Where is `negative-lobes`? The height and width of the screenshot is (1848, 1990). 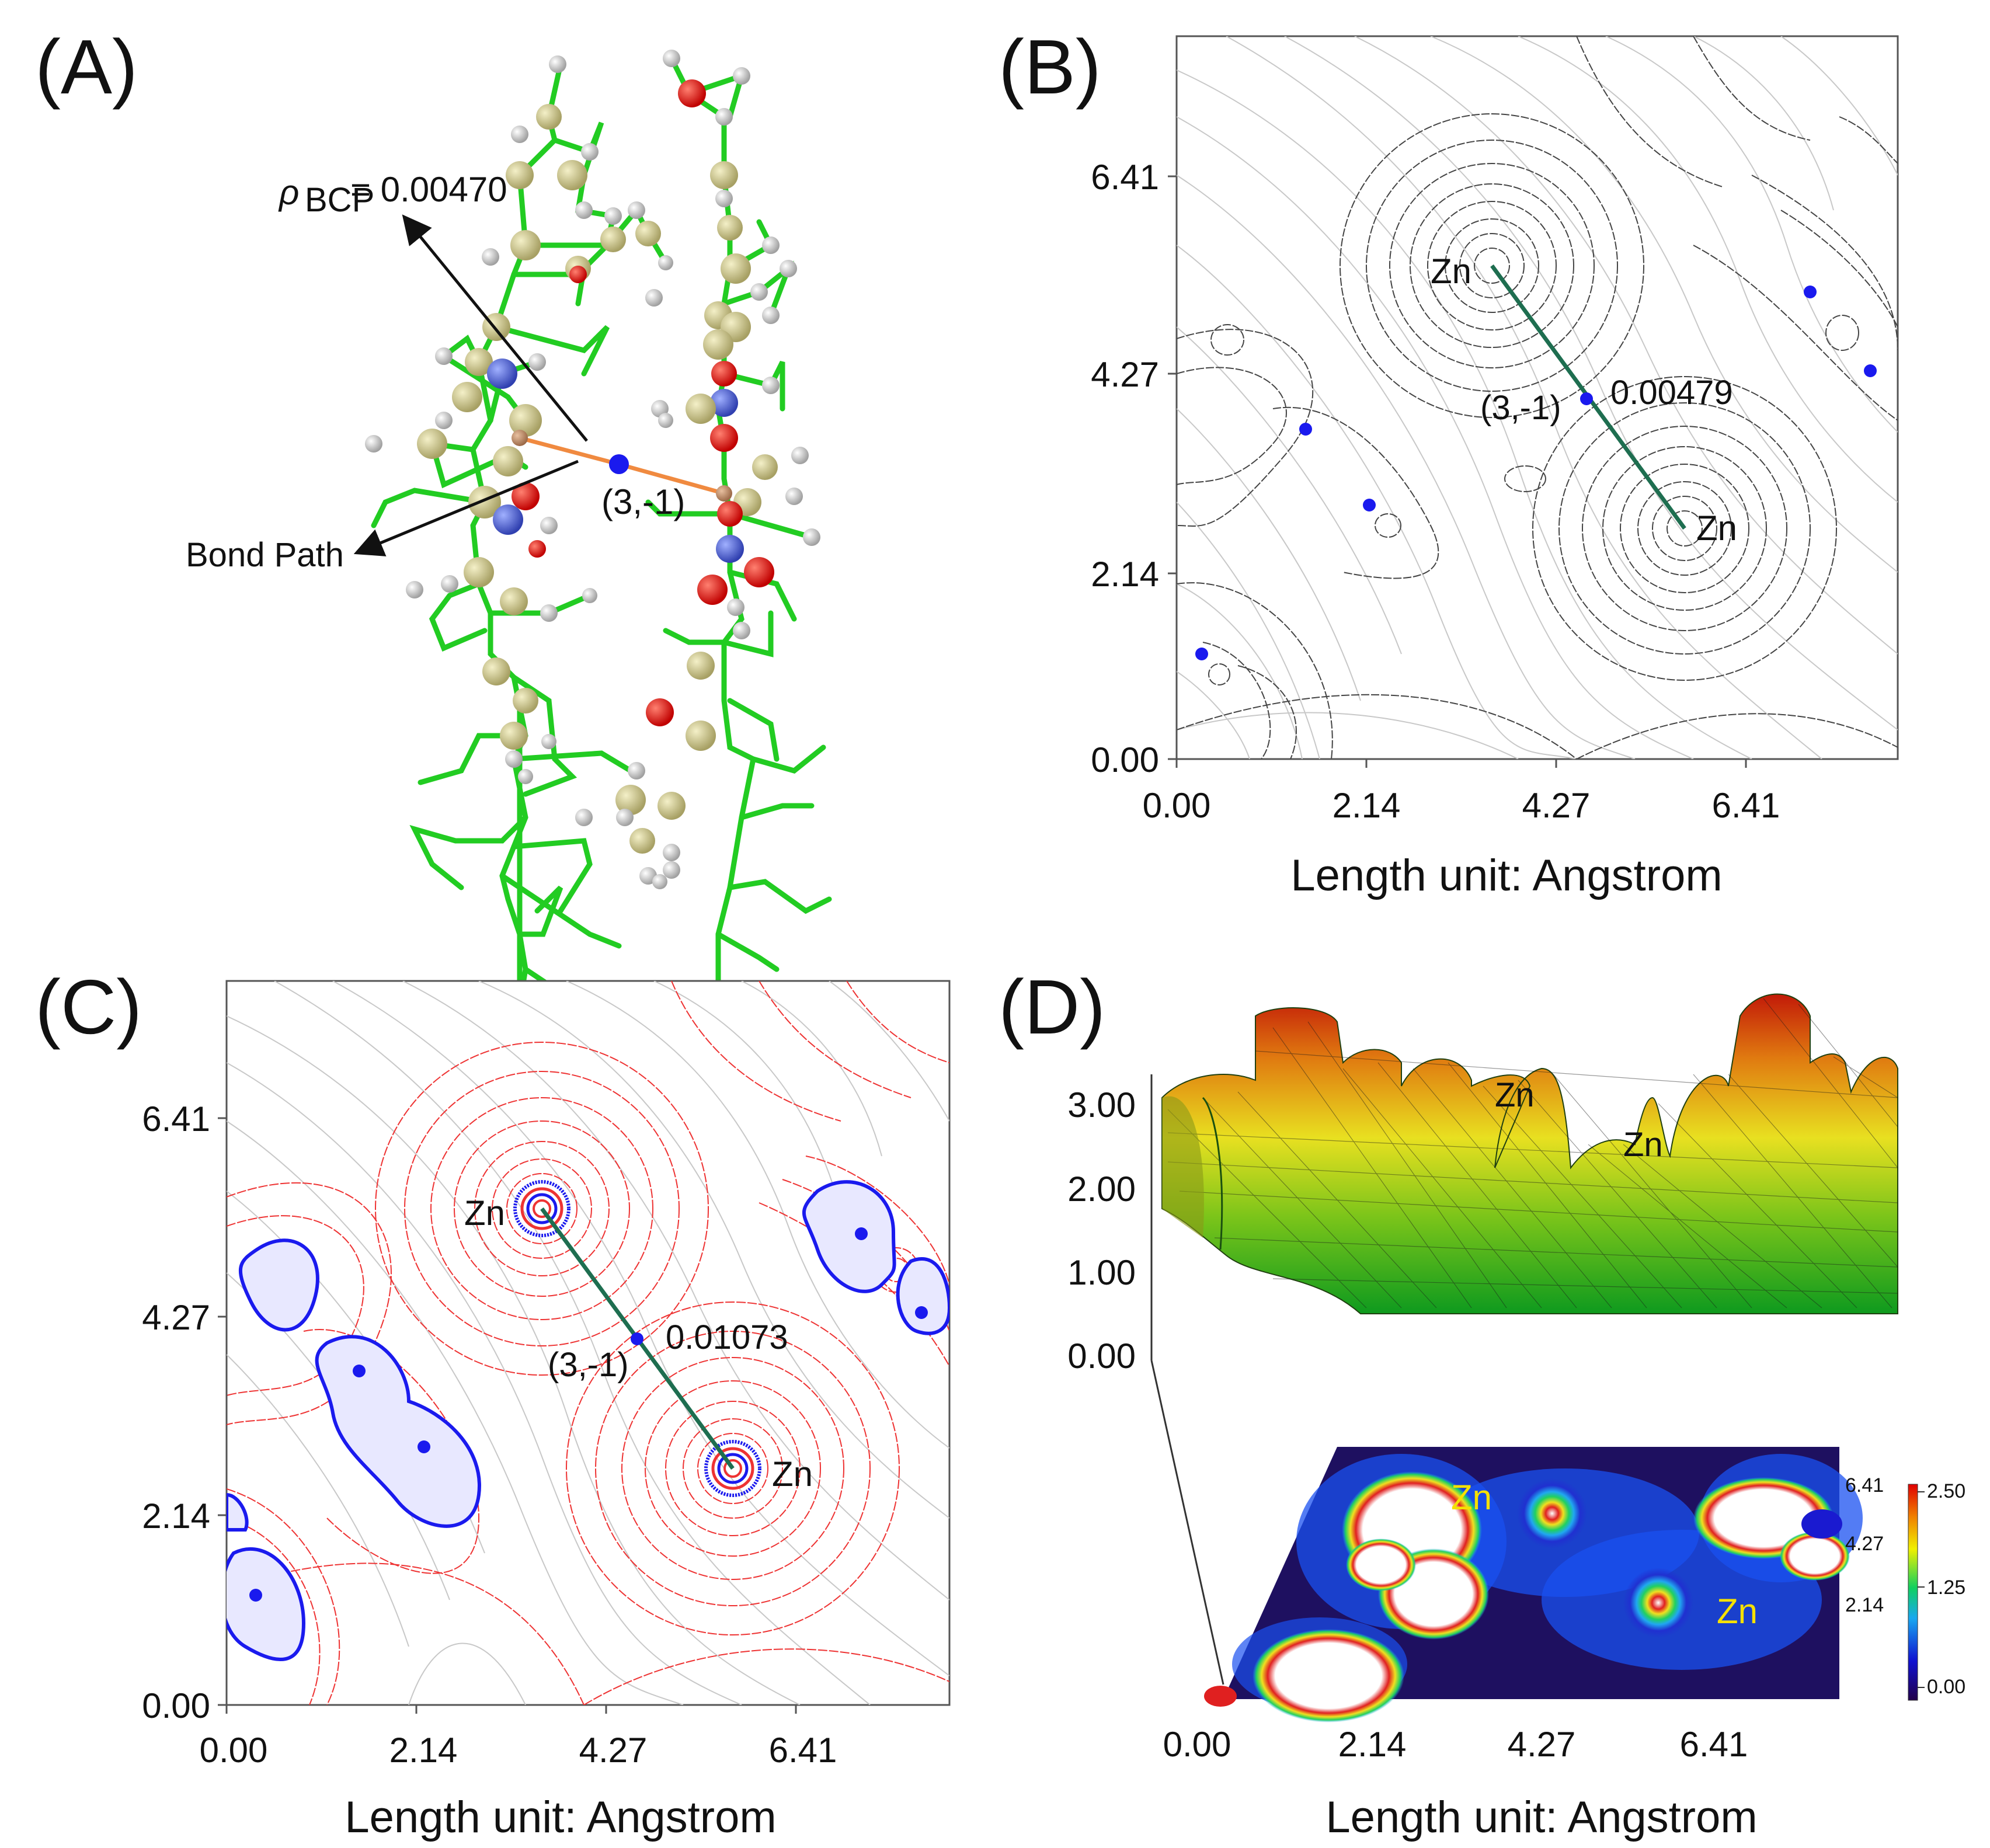
negative-lobes is located at coordinates (588, 1421).